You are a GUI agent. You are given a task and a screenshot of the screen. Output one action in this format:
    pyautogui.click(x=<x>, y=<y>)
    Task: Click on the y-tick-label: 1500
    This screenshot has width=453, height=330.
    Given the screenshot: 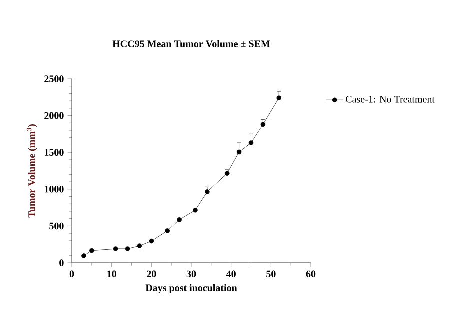 What is the action you would take?
    pyautogui.click(x=54, y=152)
    